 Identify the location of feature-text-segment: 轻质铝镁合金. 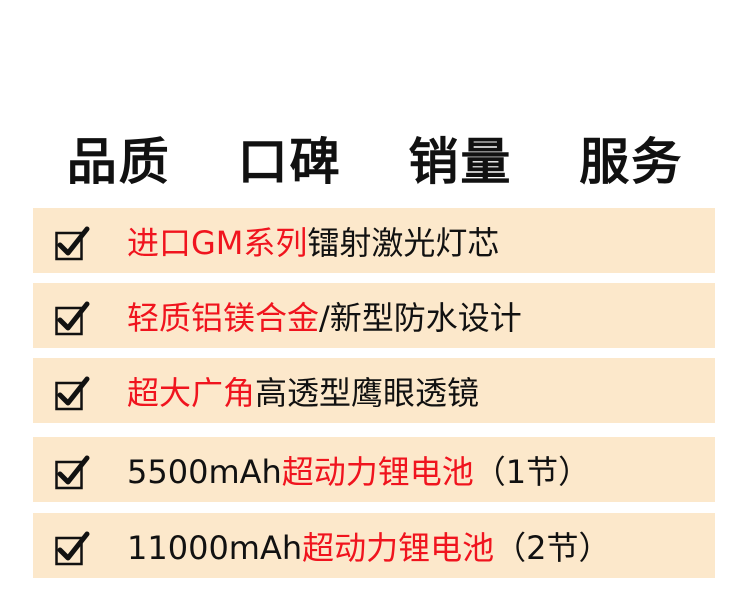
(223, 317).